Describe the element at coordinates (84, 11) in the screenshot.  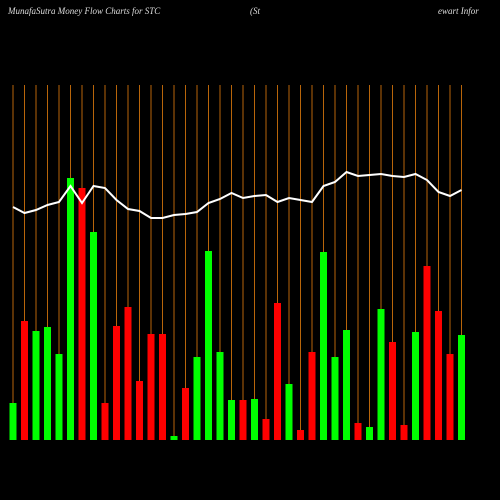
I see `chart-title: MunafaSutra Money Flow Charts for STC` at that location.